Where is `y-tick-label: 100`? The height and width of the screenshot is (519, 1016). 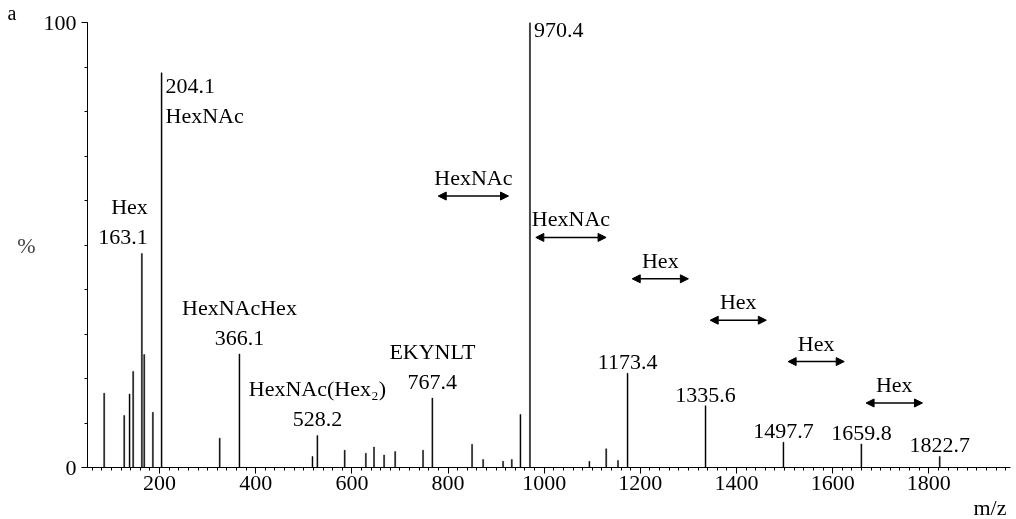
y-tick-label: 100 is located at coordinates (60, 22).